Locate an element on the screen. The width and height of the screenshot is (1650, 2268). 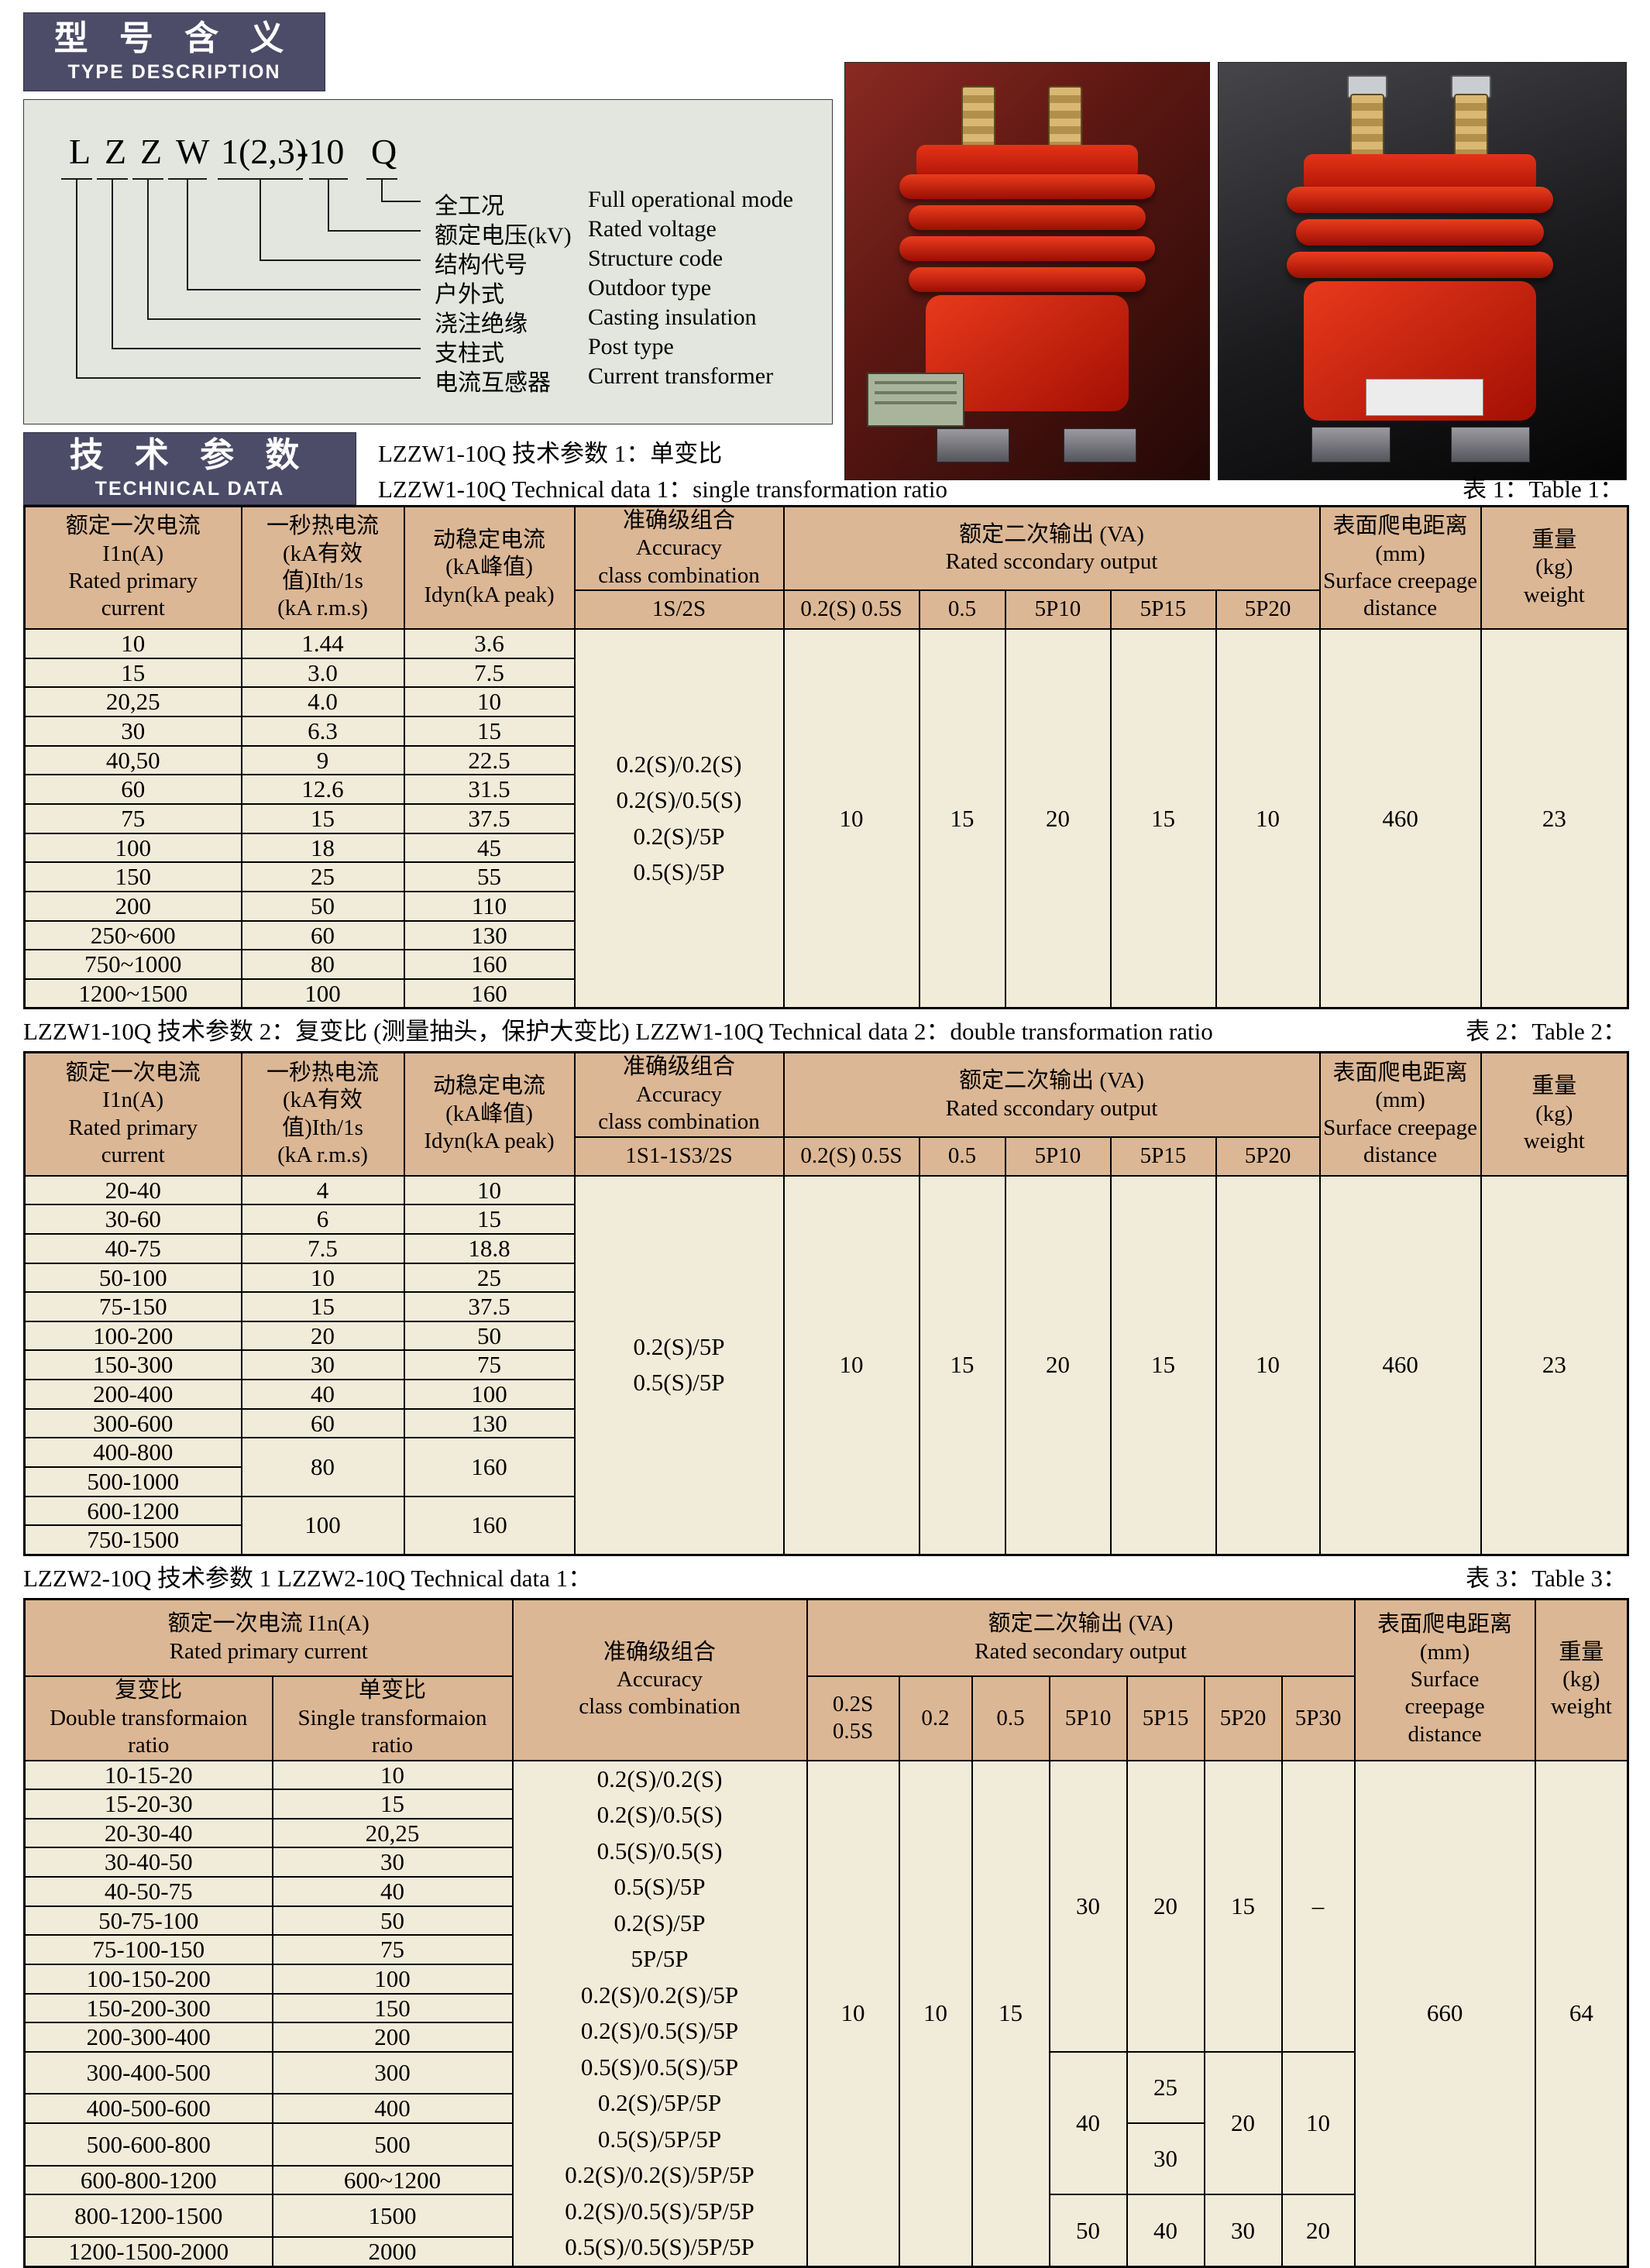
t1-header-output-col: 5P10 is located at coordinates (1058, 610).